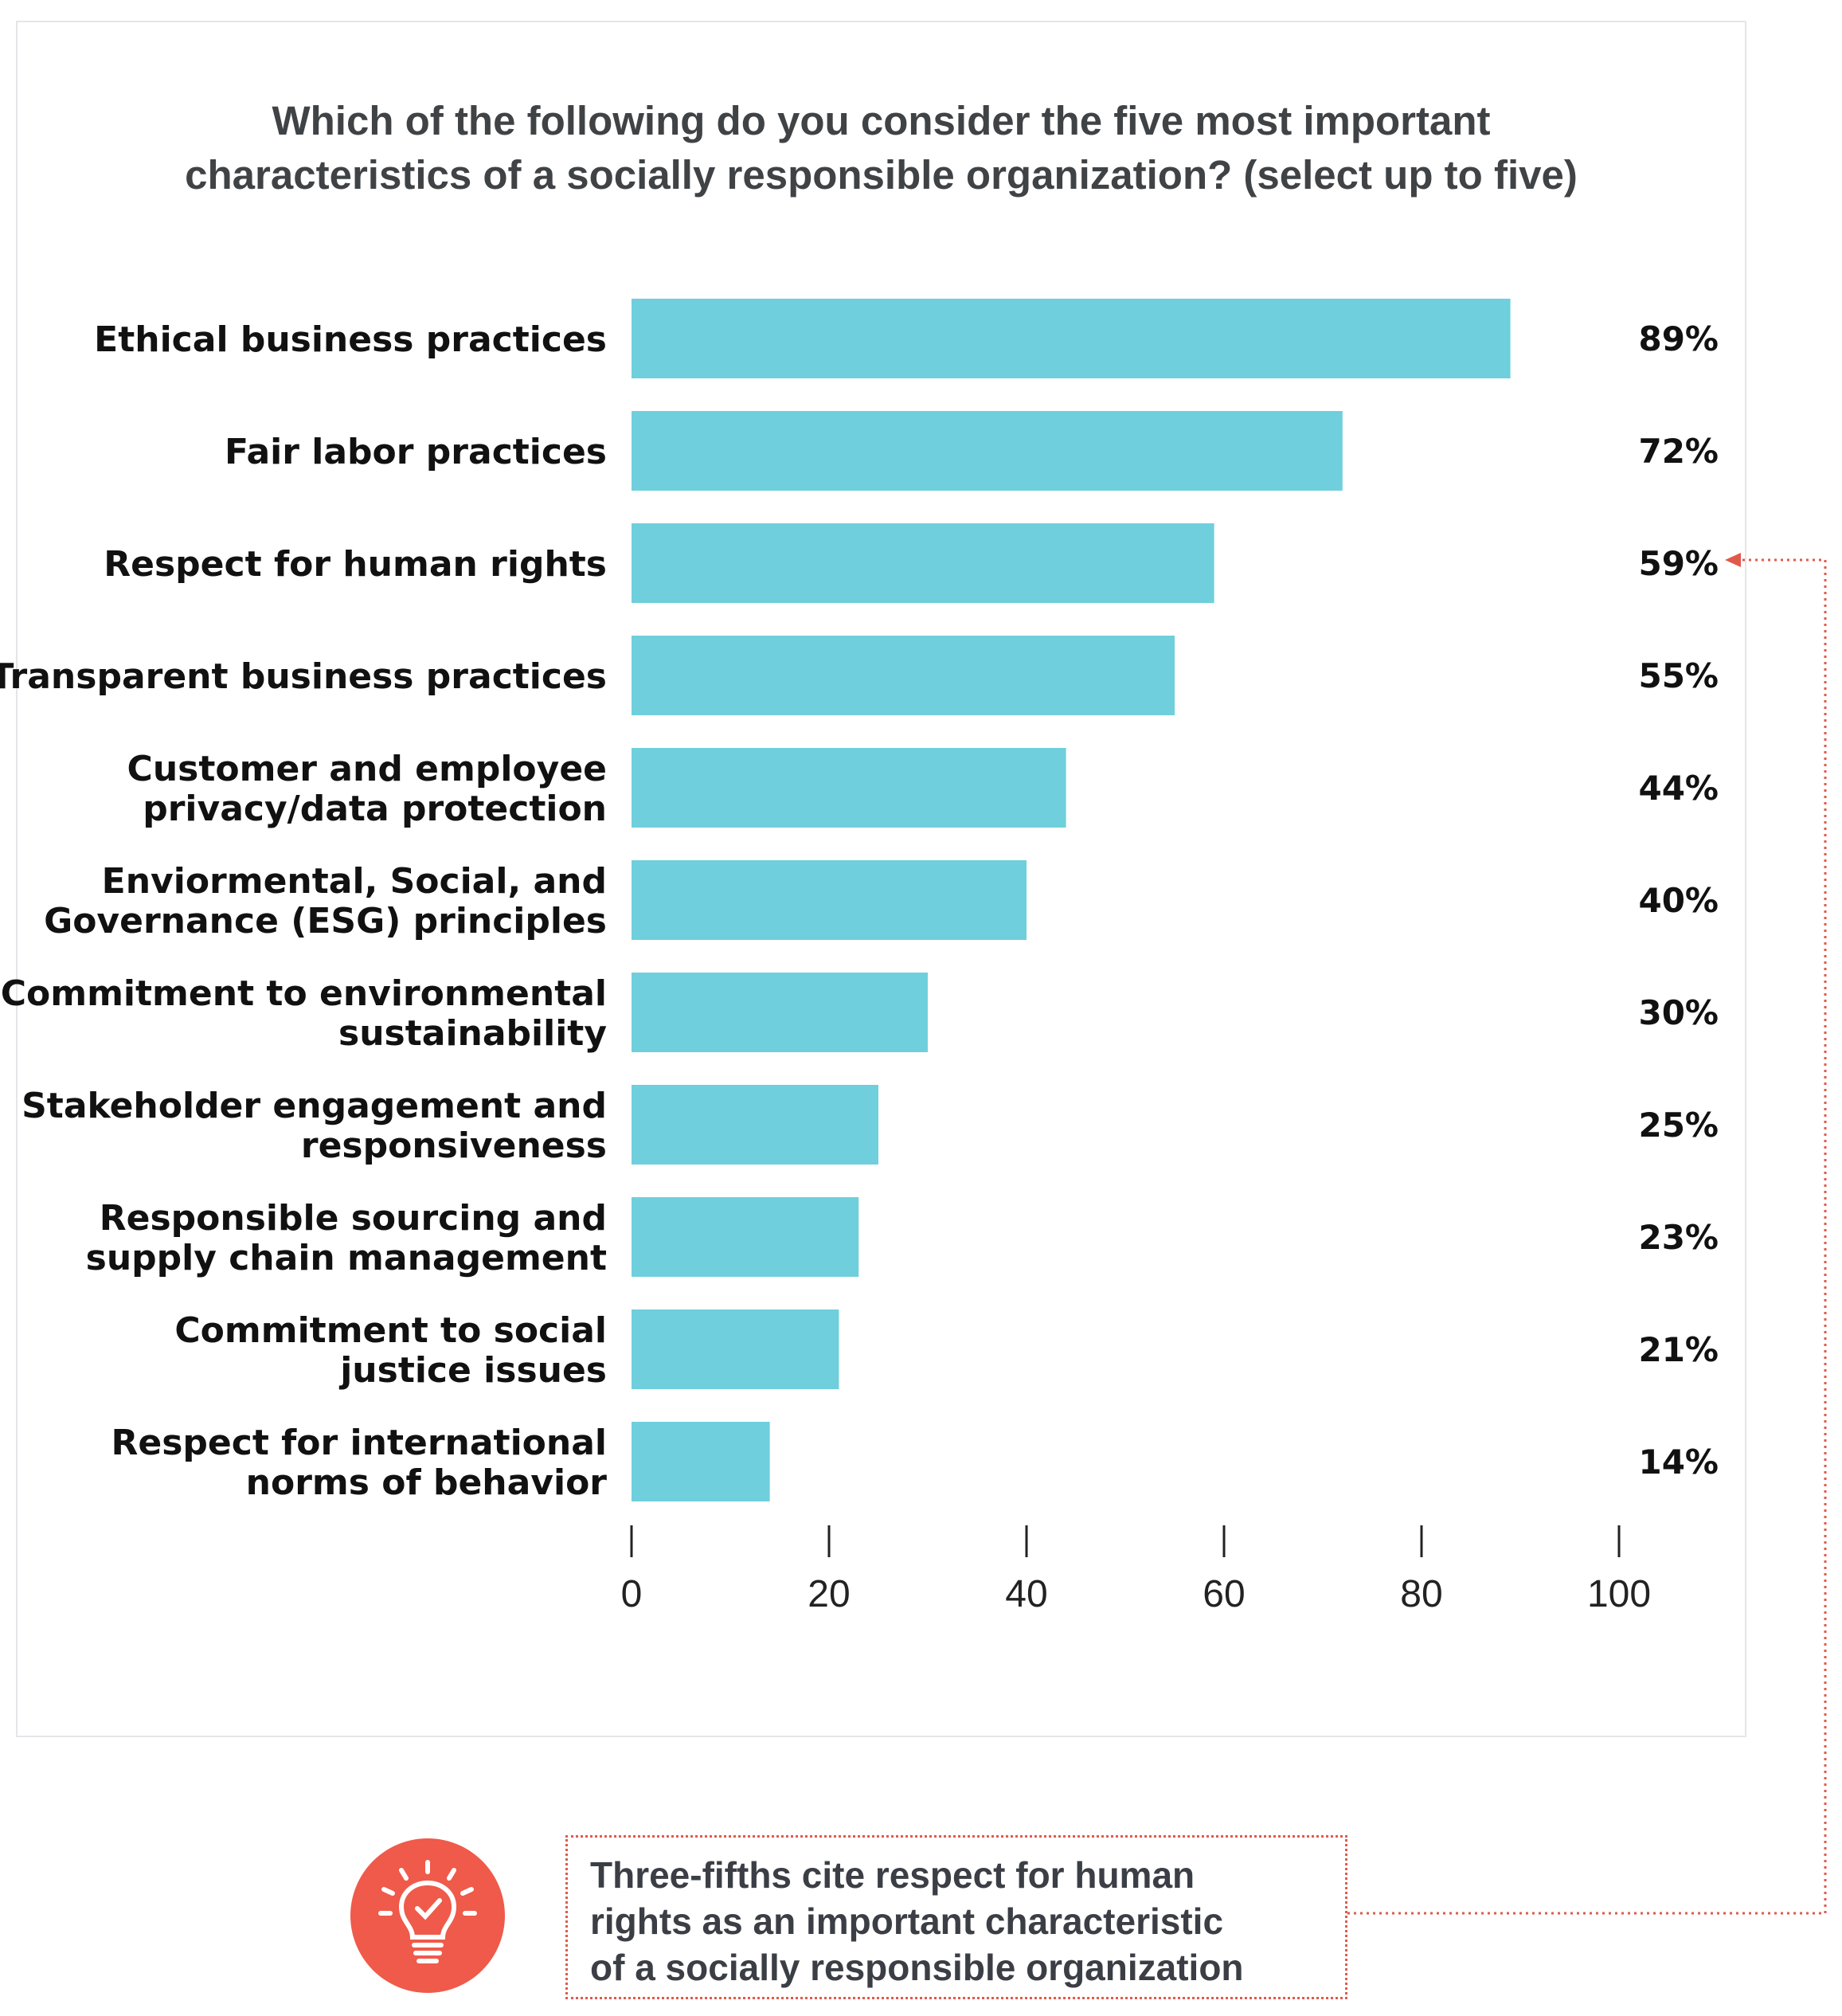  What do you see at coordinates (416, 452) in the screenshot?
I see `category-label-1: Fair labor practices` at bounding box center [416, 452].